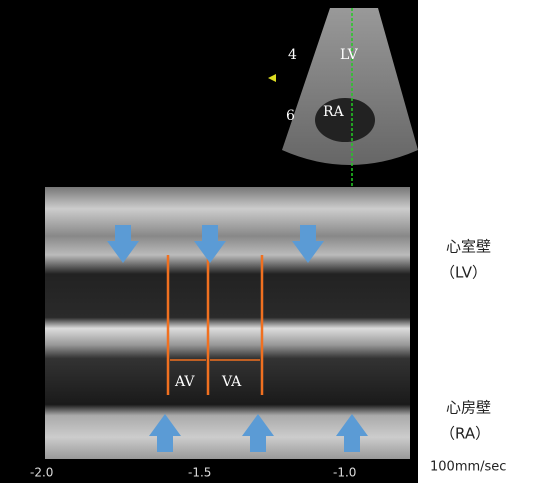 The width and height of the screenshot is (536, 487). What do you see at coordinates (468, 247) in the screenshot?
I see `legend-name: 心室壁` at bounding box center [468, 247].